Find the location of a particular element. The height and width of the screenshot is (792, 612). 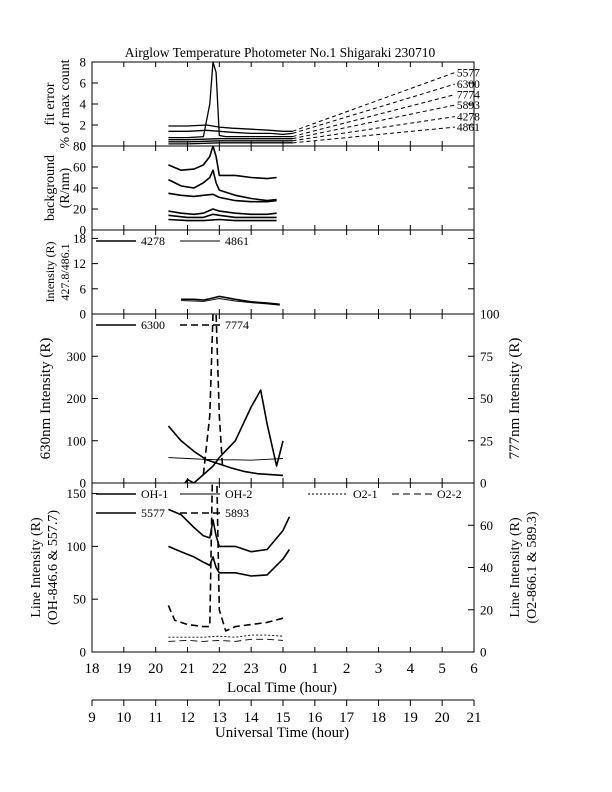

universal-time-tick-label: 20 is located at coordinates (442, 718).